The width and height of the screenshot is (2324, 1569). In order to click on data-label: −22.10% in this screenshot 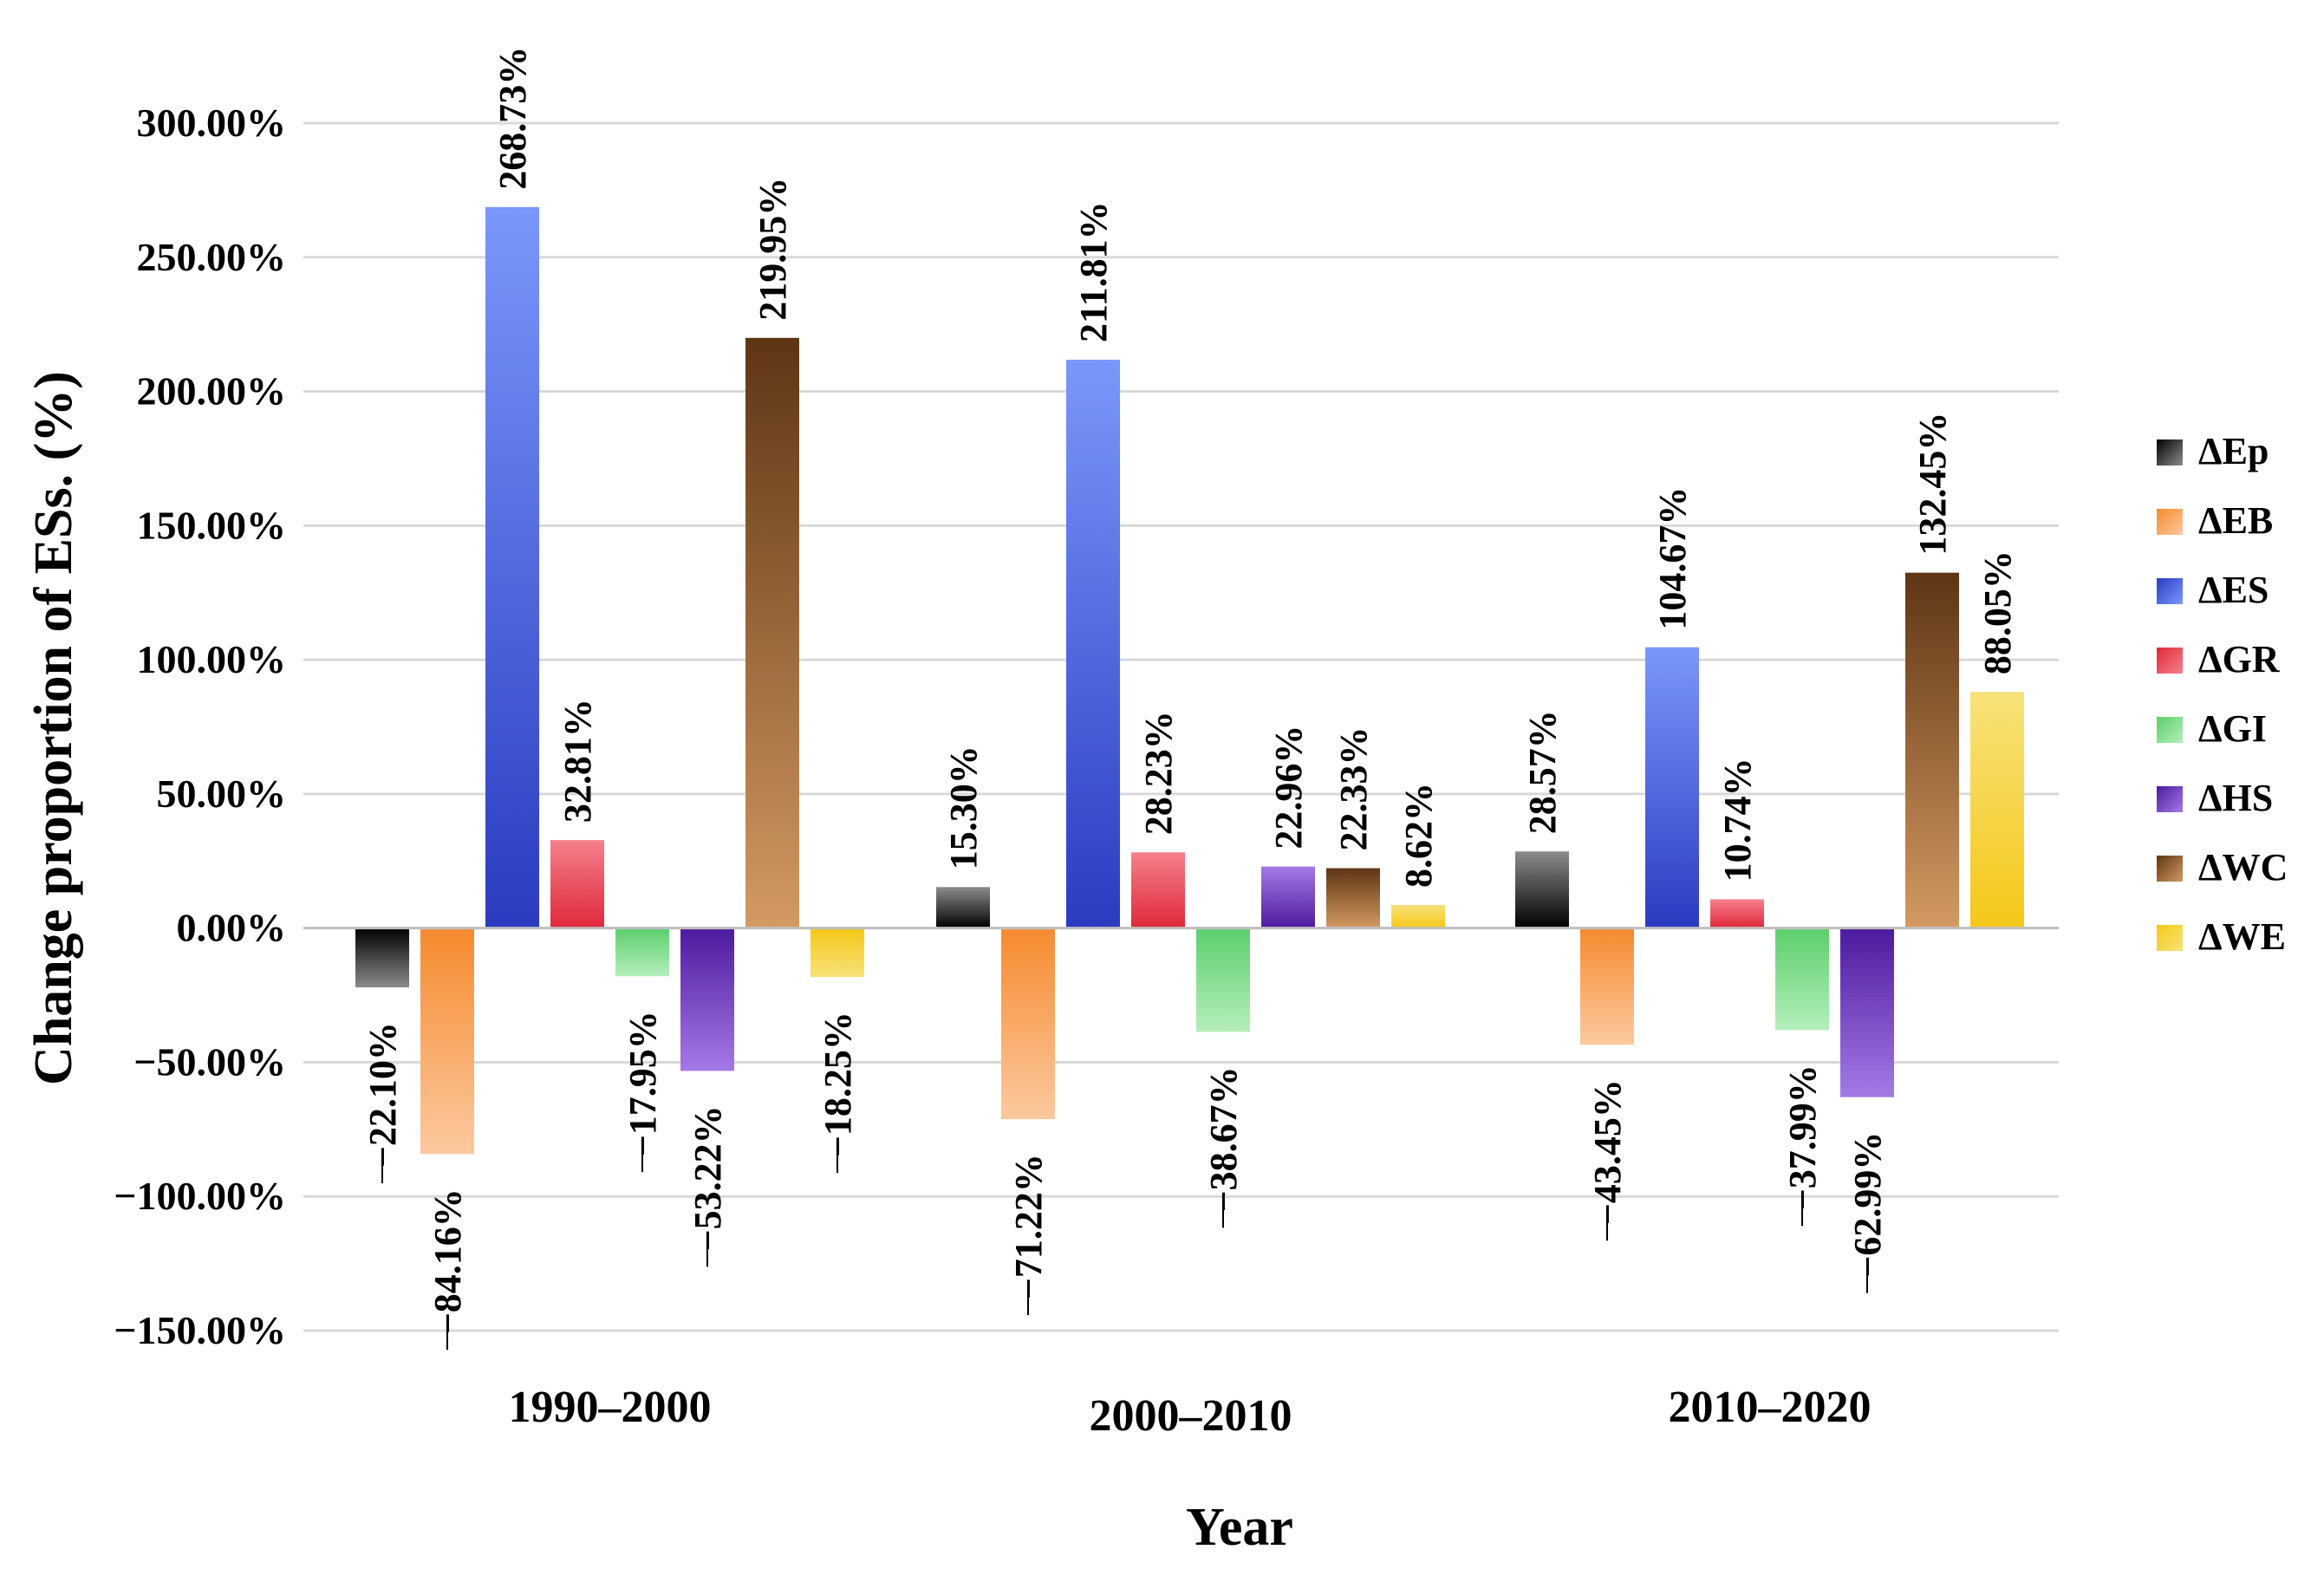, I will do `click(382, 1095)`.